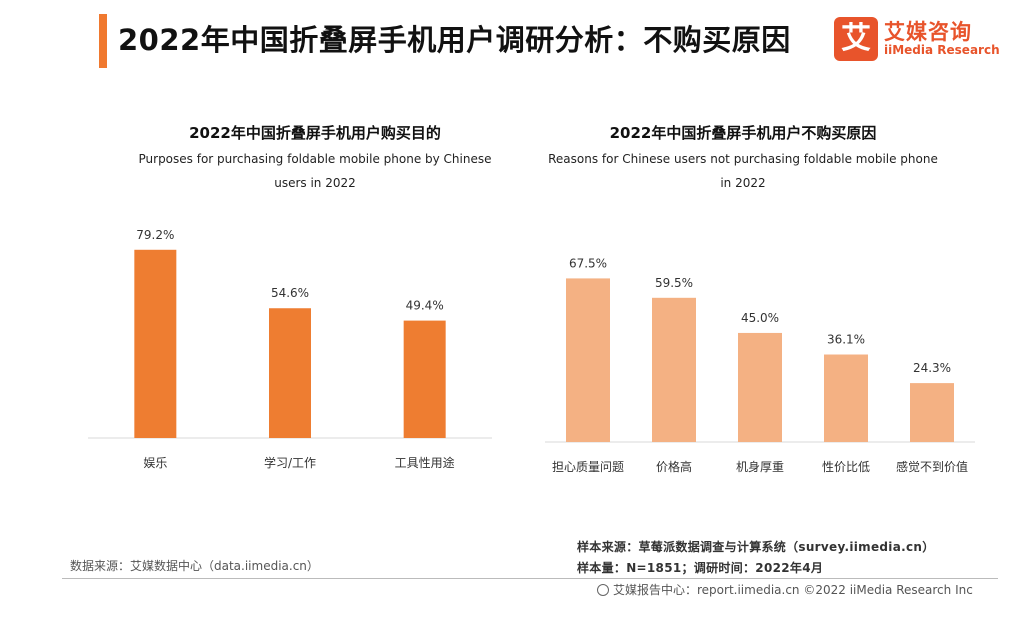 Image resolution: width=1025 pixels, height=617 pixels. I want to click on footer-divider, so click(530, 578).